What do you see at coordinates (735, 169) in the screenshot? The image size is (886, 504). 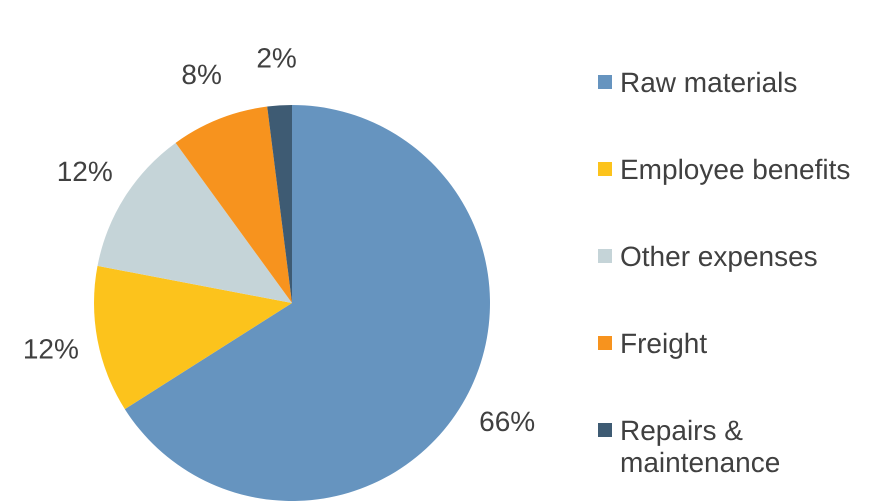 I see `legend-label: Employee benefits` at bounding box center [735, 169].